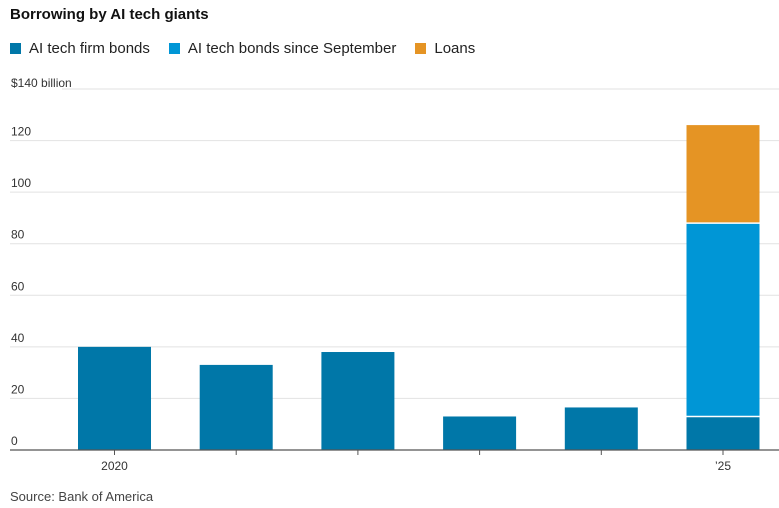  What do you see at coordinates (18, 235) in the screenshot?
I see `y-tick-label-80: 80` at bounding box center [18, 235].